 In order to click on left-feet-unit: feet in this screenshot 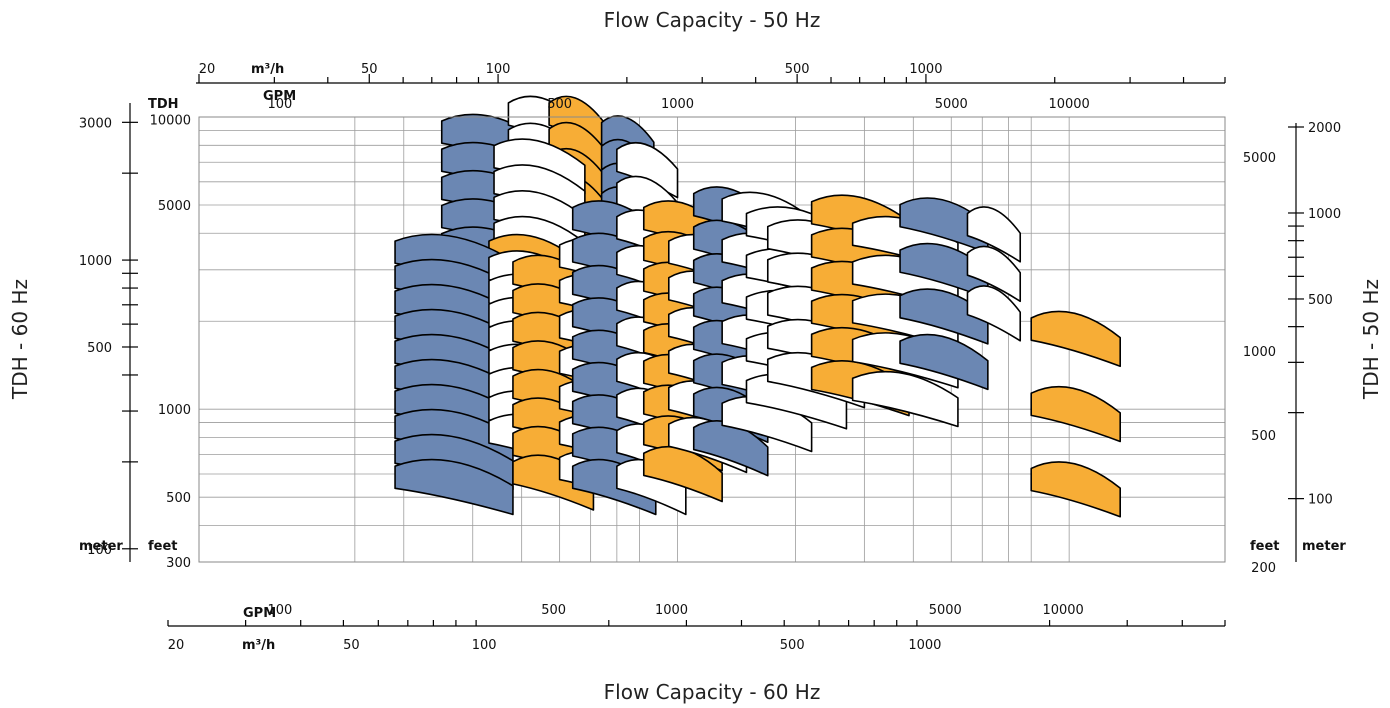, I will do `click(163, 546)`.